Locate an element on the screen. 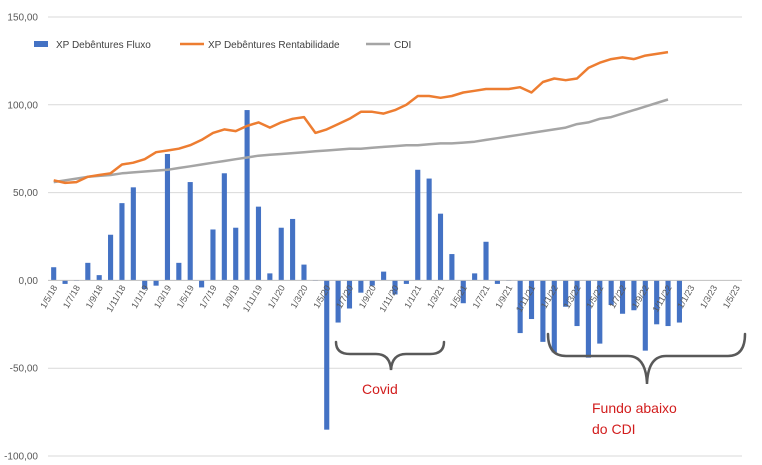 This screenshot has height=465, width=762. y-tick-label: 50,00 is located at coordinates (25, 193).